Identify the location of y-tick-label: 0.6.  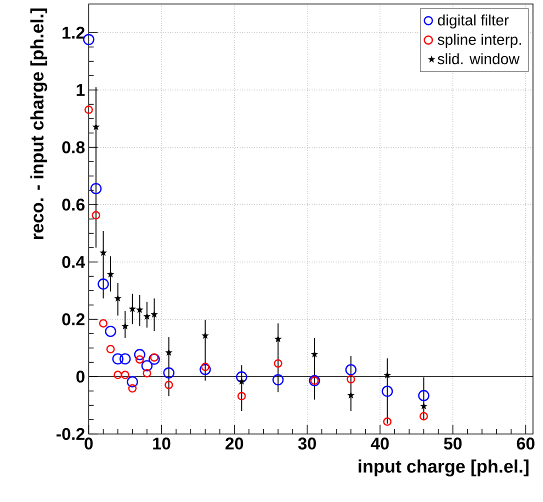
(73, 204).